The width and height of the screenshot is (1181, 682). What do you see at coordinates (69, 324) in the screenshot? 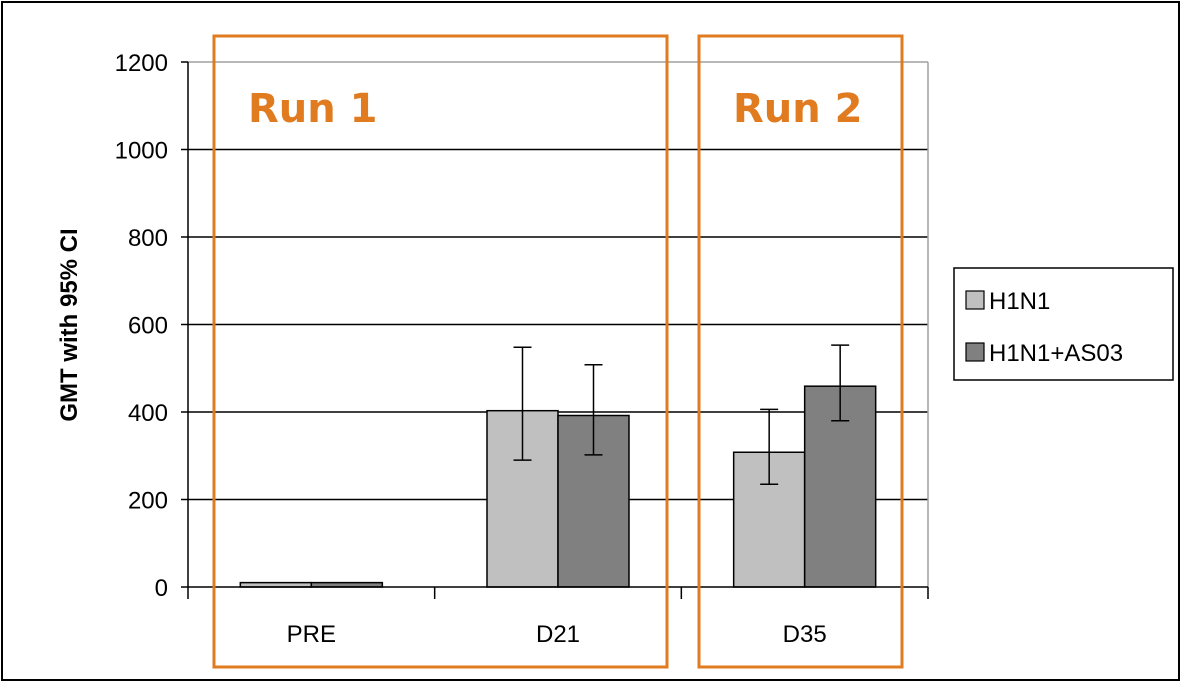
I see `y-axis-title: GMT with 95% CI` at bounding box center [69, 324].